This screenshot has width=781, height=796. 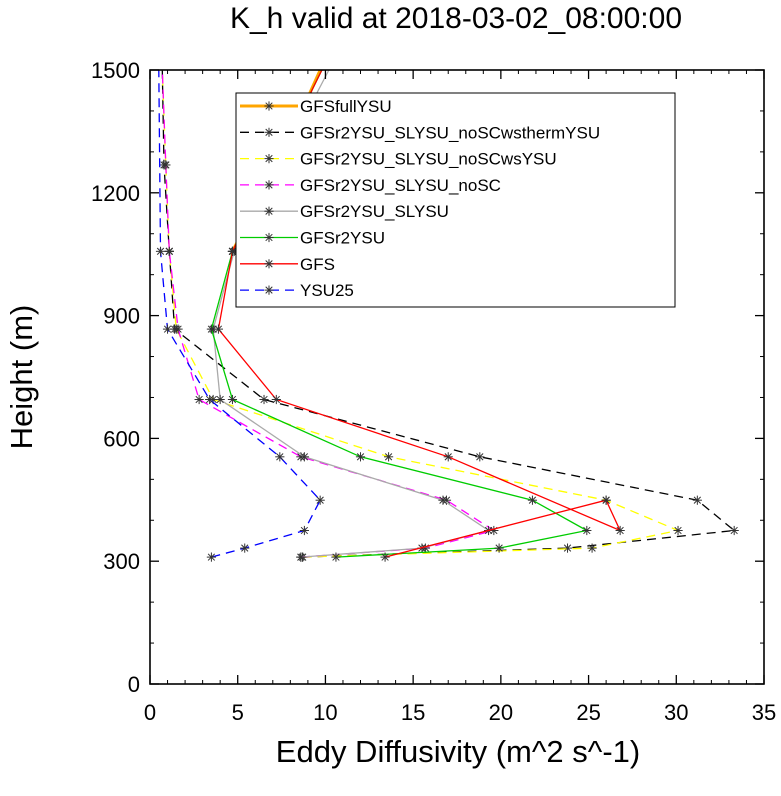 I want to click on y-tick-label: 300, so click(x=121, y=561).